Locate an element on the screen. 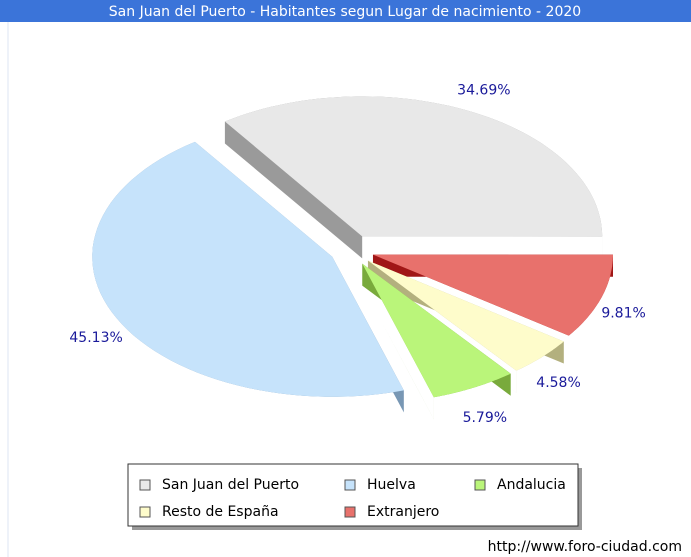 This screenshot has width=691, height=557. legend-label: San Juan del Puerto is located at coordinates (230, 485).